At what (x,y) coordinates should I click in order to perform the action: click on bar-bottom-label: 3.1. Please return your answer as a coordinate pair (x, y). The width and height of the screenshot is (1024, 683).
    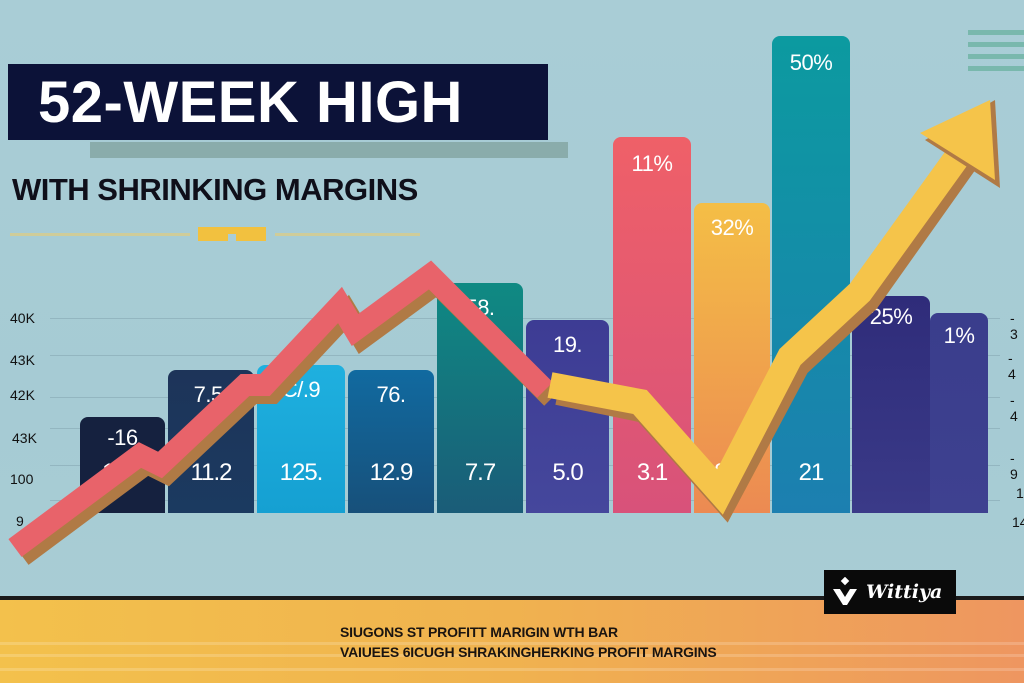
    Looking at the image, I should click on (652, 472).